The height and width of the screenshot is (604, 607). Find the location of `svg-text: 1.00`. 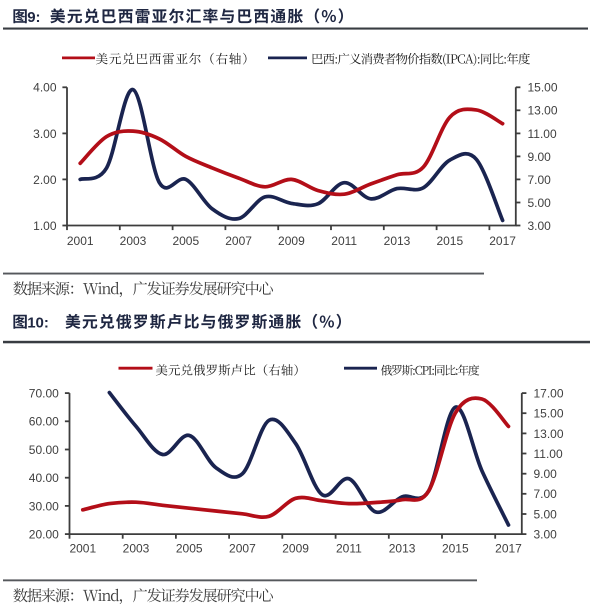

svg-text: 1.00 is located at coordinates (45, 226).